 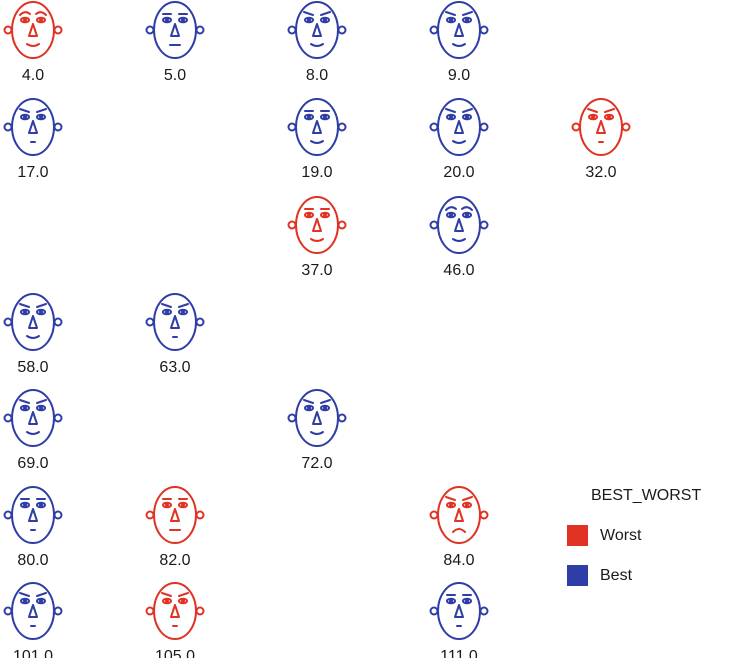 What do you see at coordinates (459, 527) in the screenshot?
I see `face-84-0: 84.0` at bounding box center [459, 527].